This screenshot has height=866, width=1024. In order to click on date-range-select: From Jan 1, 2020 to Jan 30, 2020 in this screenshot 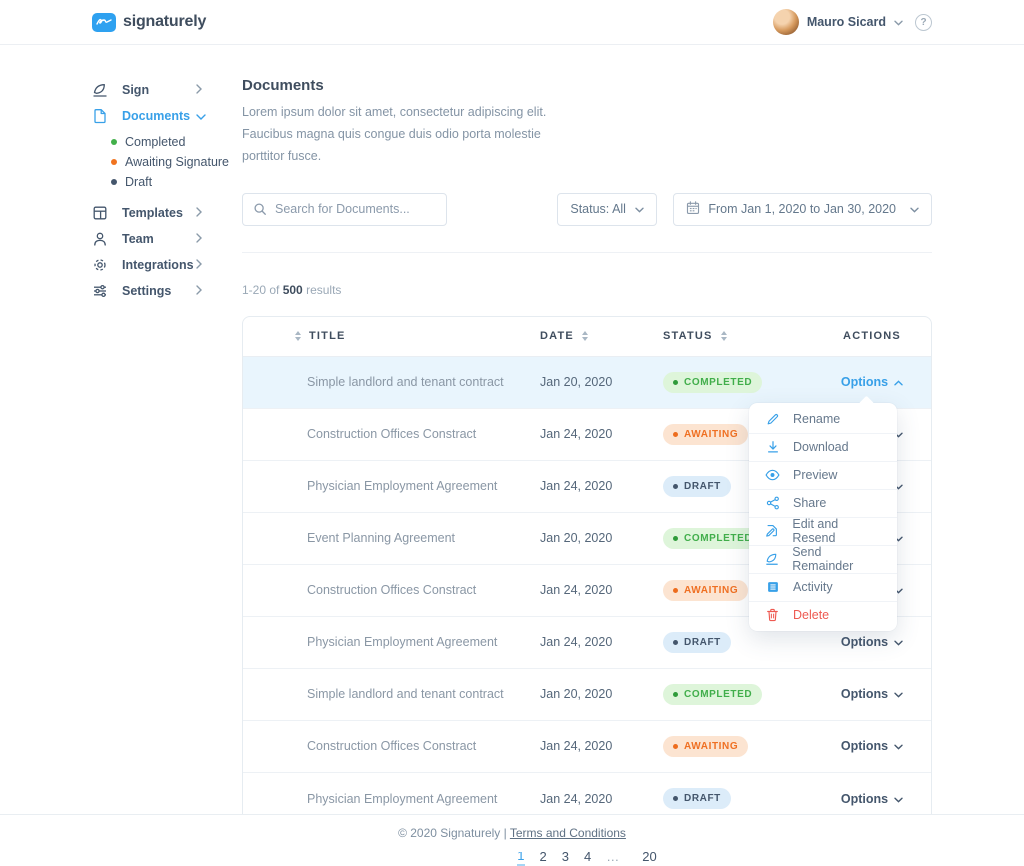, I will do `click(802, 209)`.